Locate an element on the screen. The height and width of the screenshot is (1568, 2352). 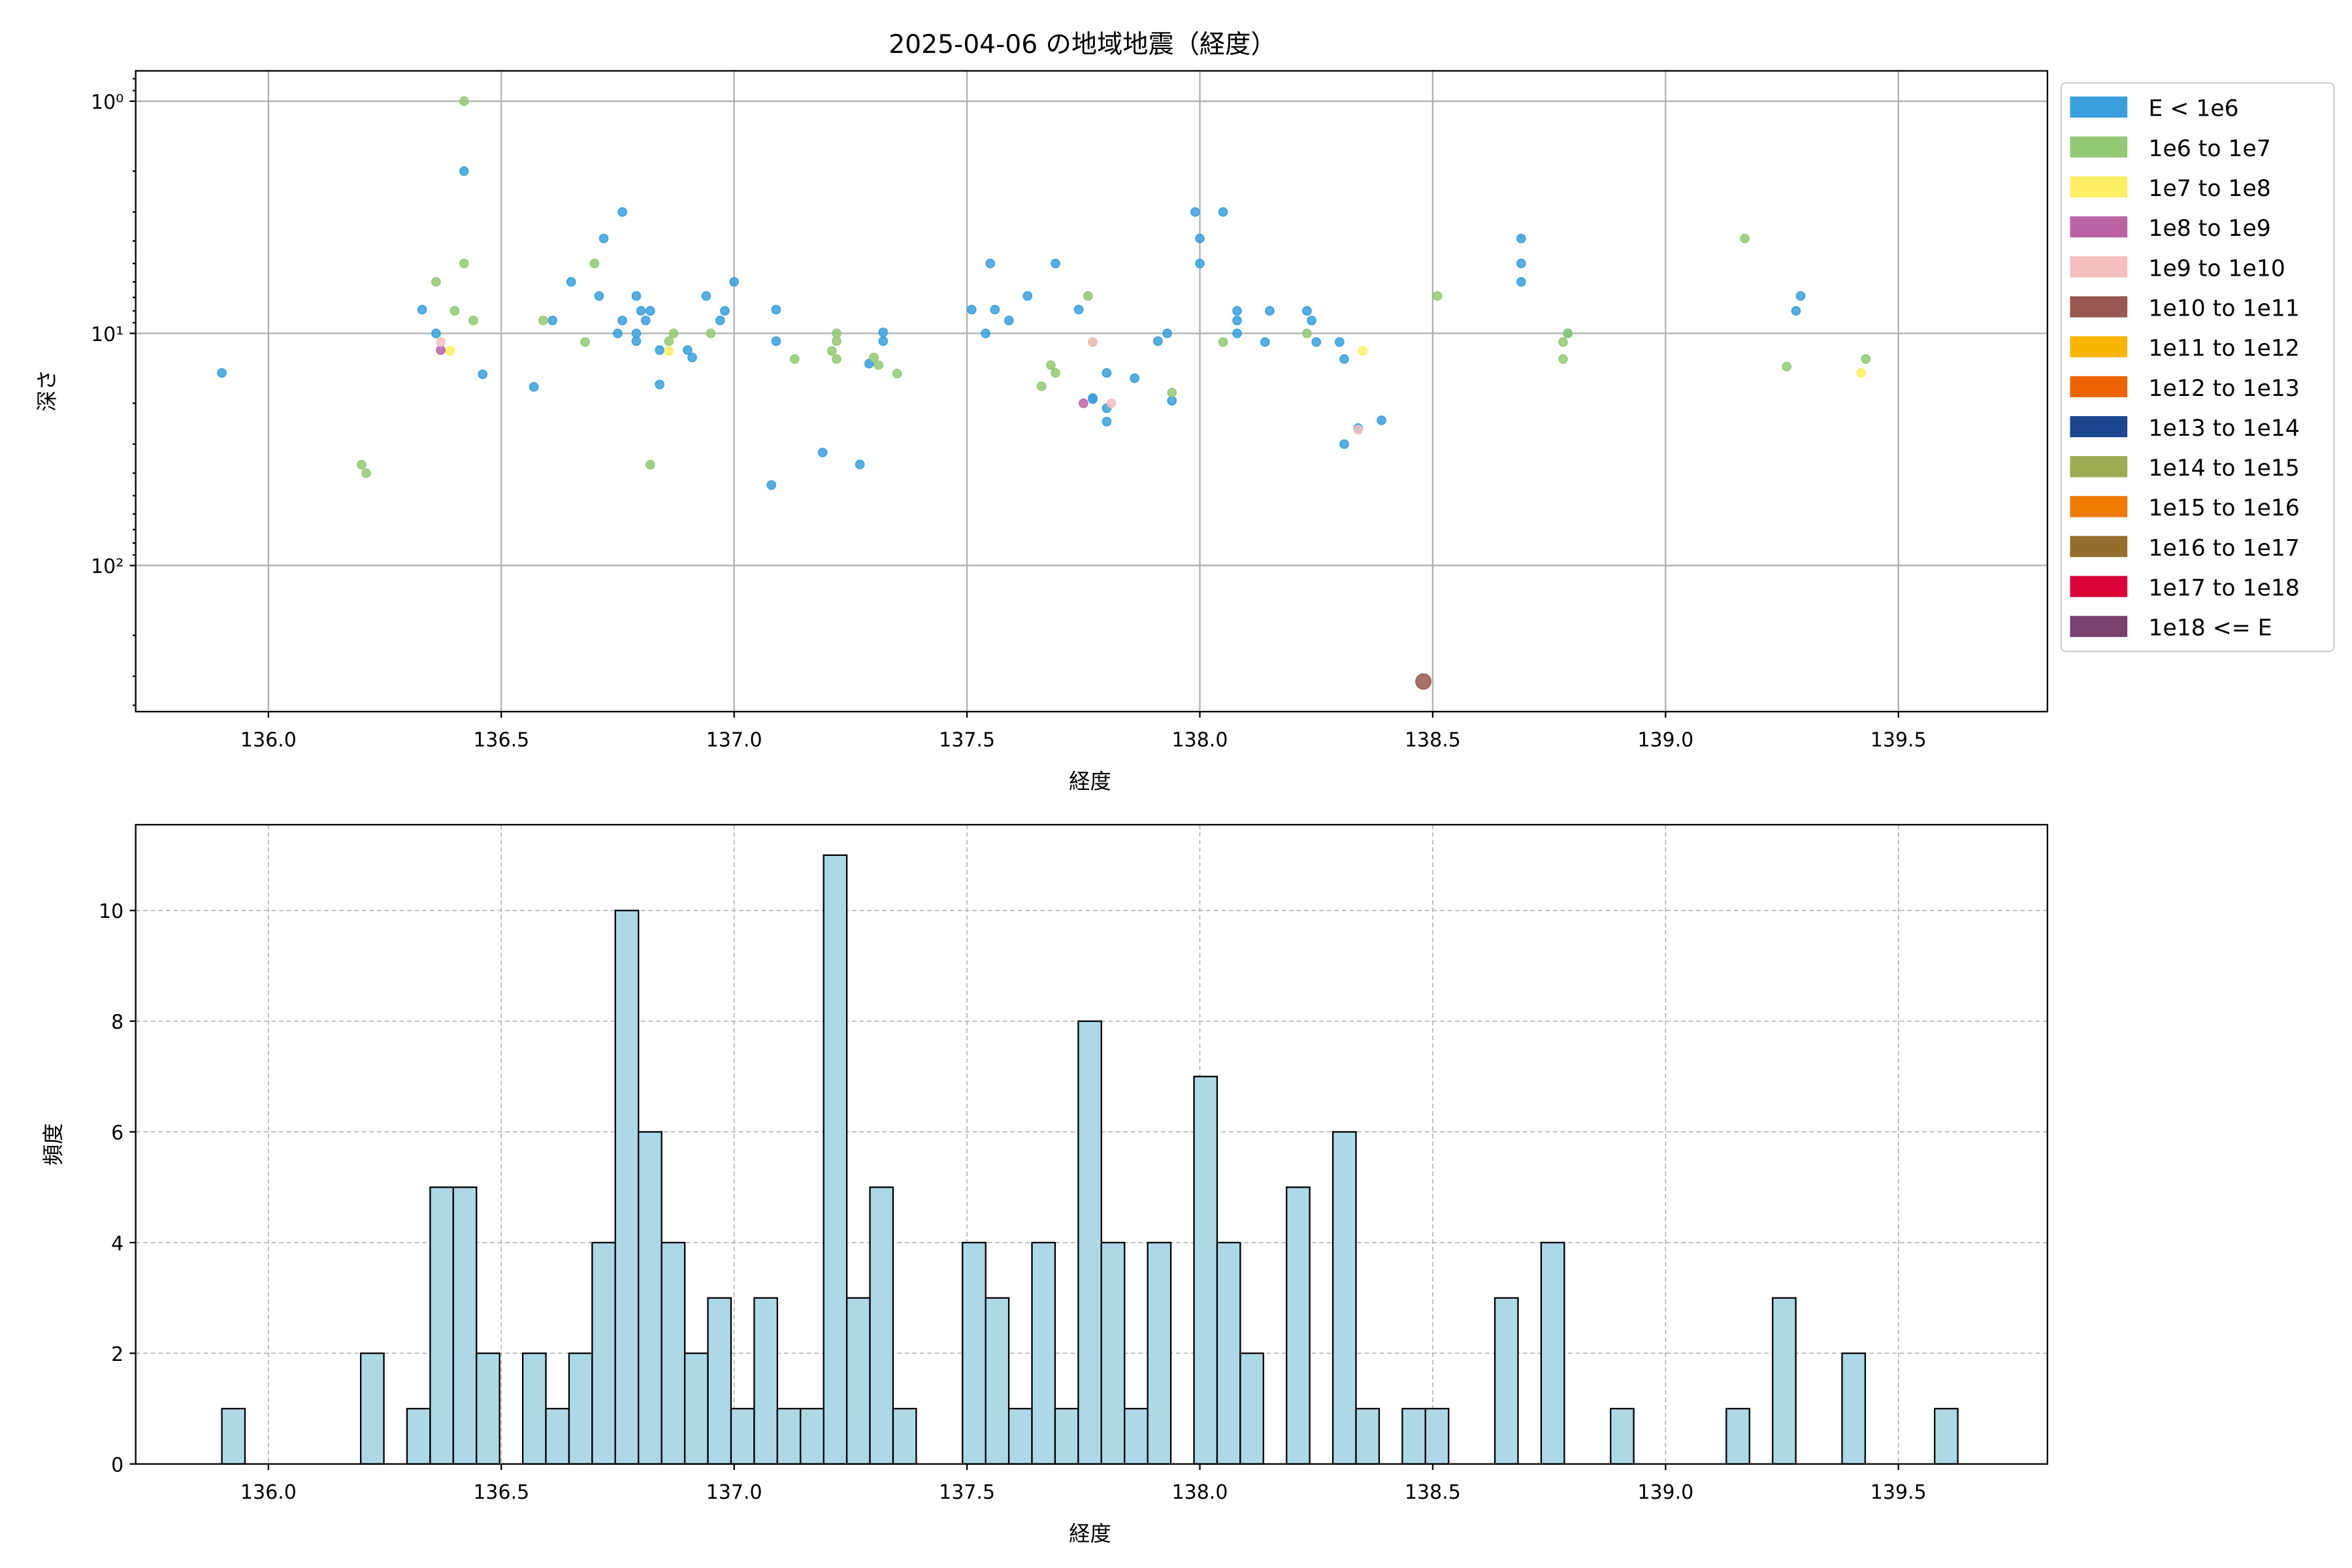
legend-label: 1e8 to 1e9 is located at coordinates (2209, 229).